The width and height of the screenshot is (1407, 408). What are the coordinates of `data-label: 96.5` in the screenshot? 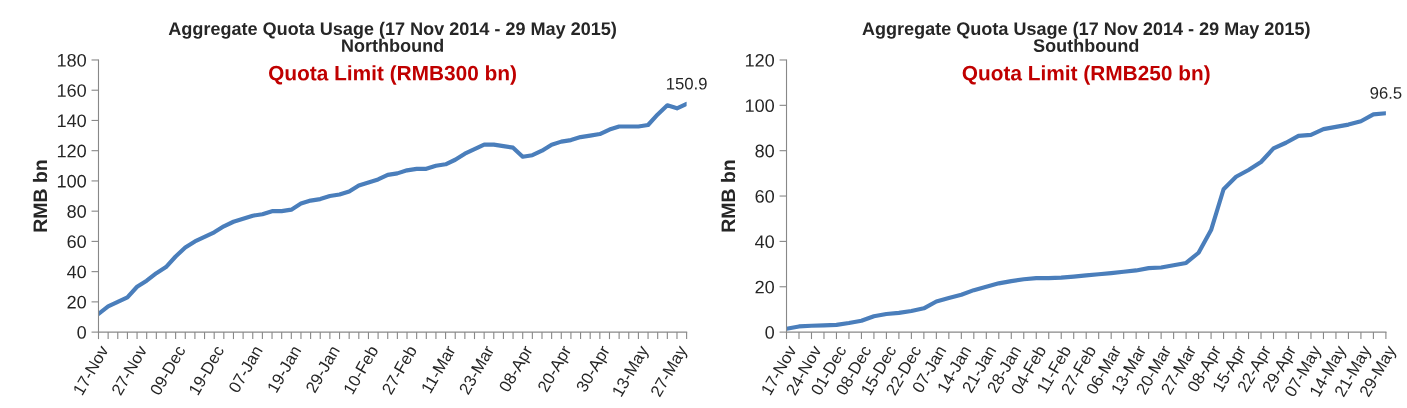 It's located at (1386, 93).